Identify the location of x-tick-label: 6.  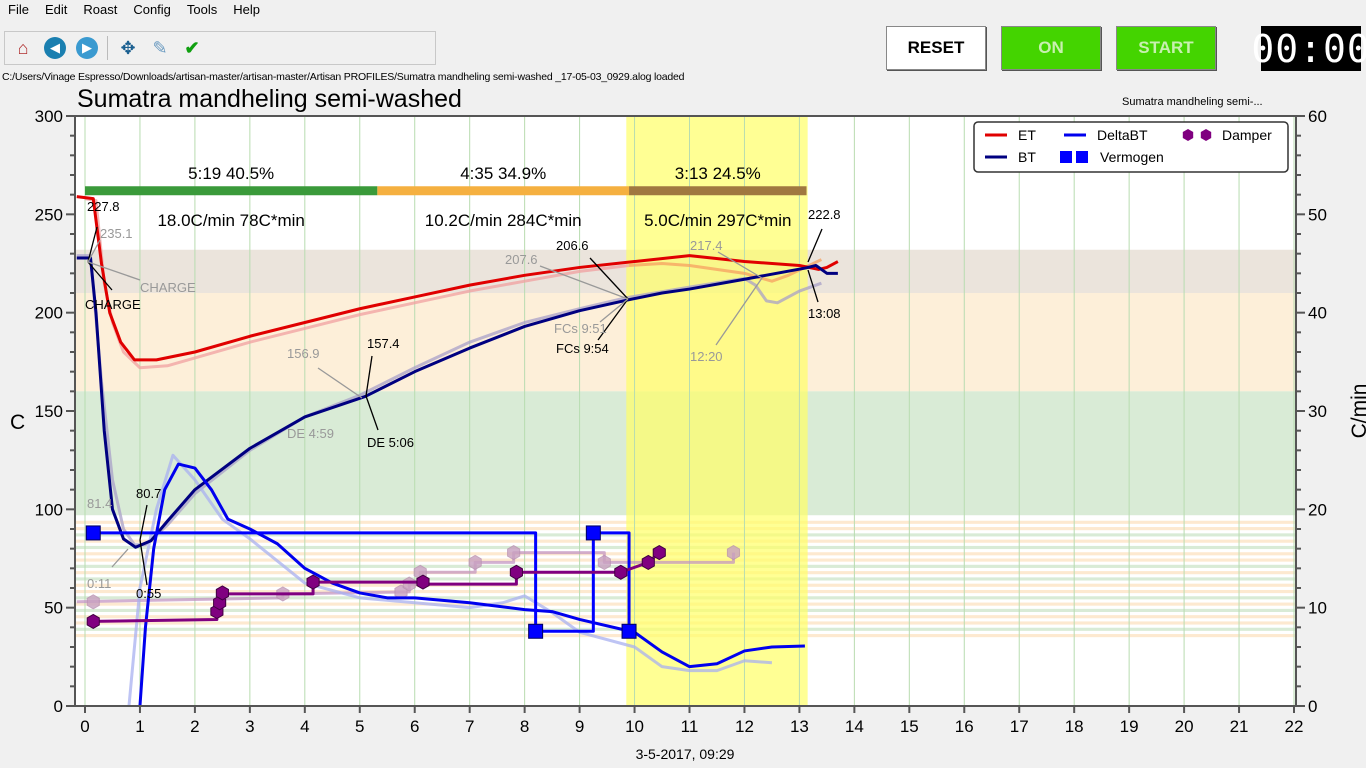
(414, 726).